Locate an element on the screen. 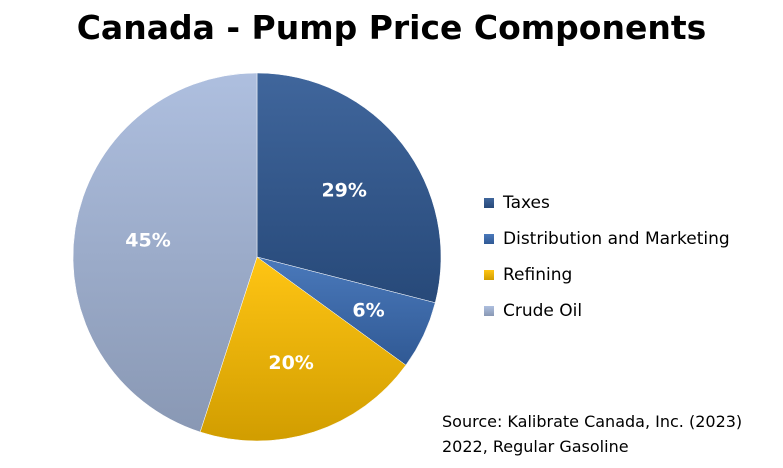  source-detail: 2022, Regular Gasoline is located at coordinates (535, 446).